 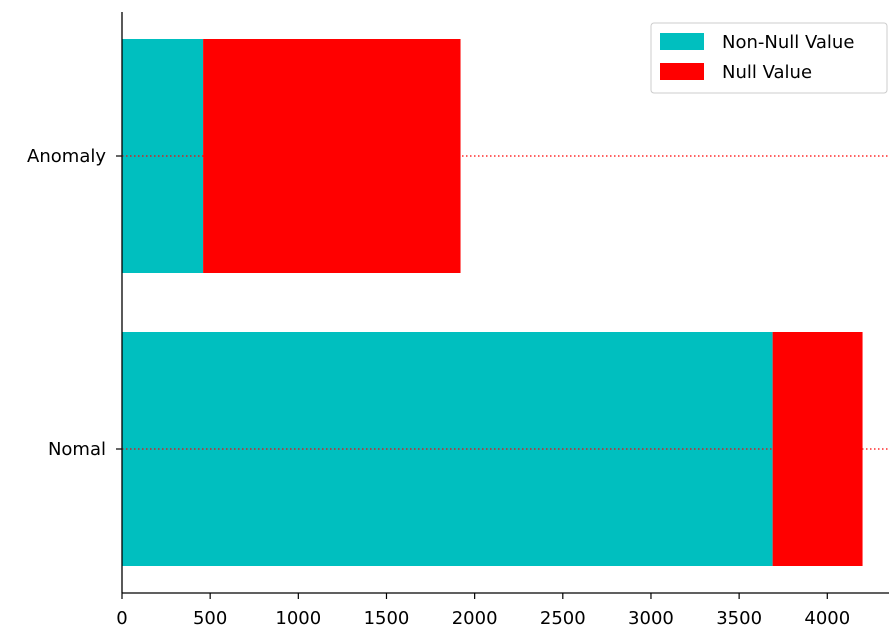 I want to click on y-tick-label-nomal: Nomal, so click(x=77, y=449).